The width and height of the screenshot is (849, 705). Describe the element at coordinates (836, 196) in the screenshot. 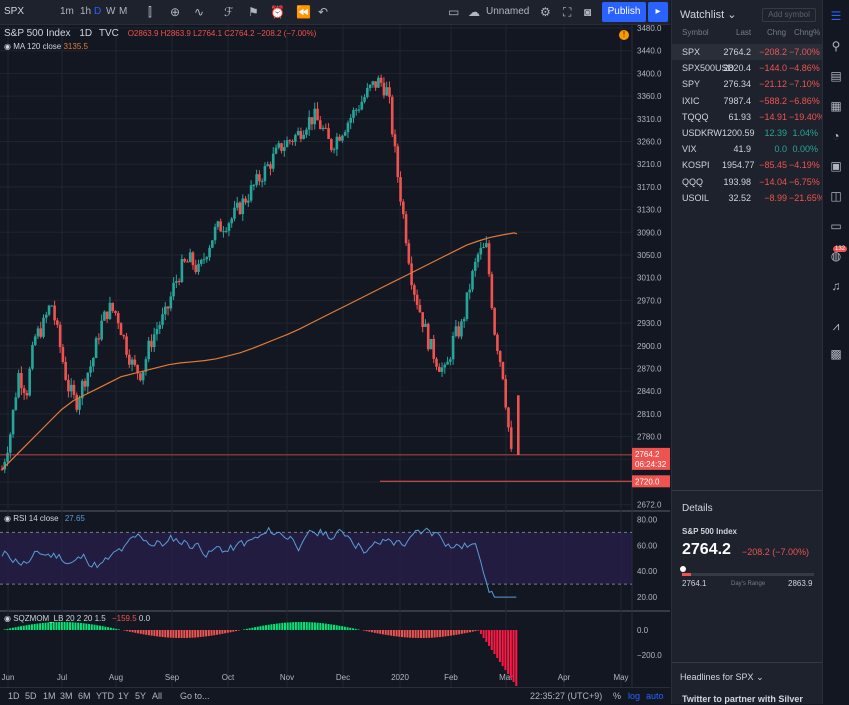

I see `chat-icon: ◫` at that location.